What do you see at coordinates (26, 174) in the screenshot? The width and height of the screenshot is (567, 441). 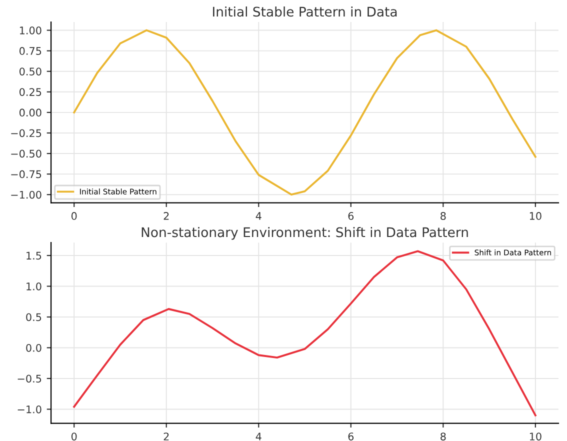 I see `y-tick-label: −0.75` at bounding box center [26, 174].